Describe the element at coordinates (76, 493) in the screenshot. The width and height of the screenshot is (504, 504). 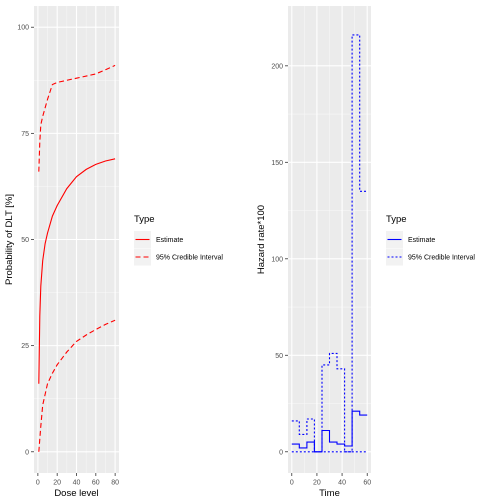
I see `x-axis-title: Dose level` at that location.